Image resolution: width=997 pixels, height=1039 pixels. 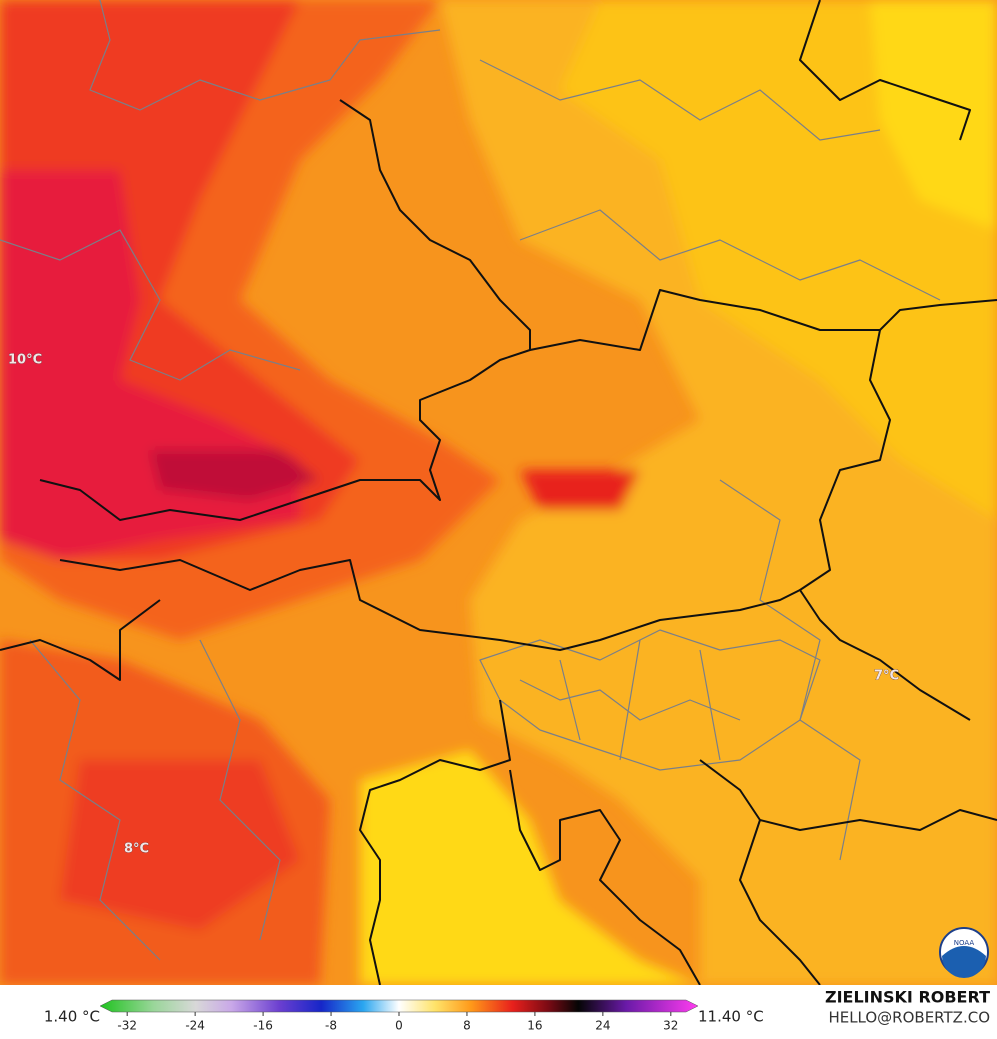 I want to click on colorbar-tick-label: 8, so click(x=467, y=1026).